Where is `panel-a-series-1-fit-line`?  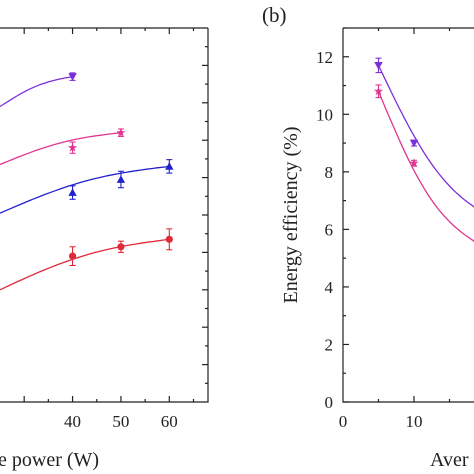 panel-a-series-1-fit-line is located at coordinates (60, 149).